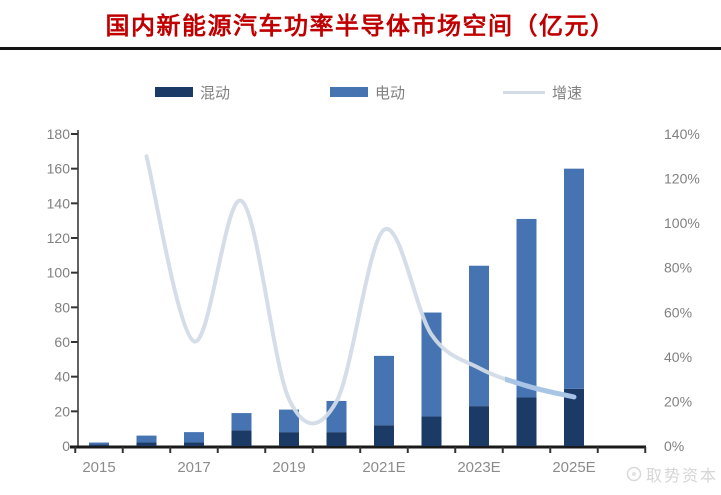 The image size is (721, 495). What do you see at coordinates (567, 93) in the screenshot?
I see `legend-label-growth: 增速` at bounding box center [567, 93].